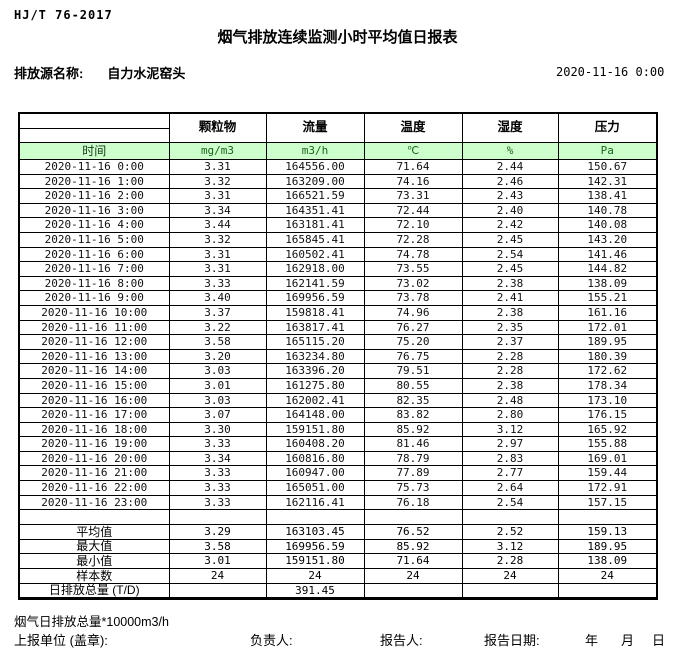 The width and height of the screenshot is (675, 654). Describe the element at coordinates (315, 488) in the screenshot. I see `value-cell: 165051.00` at that location.